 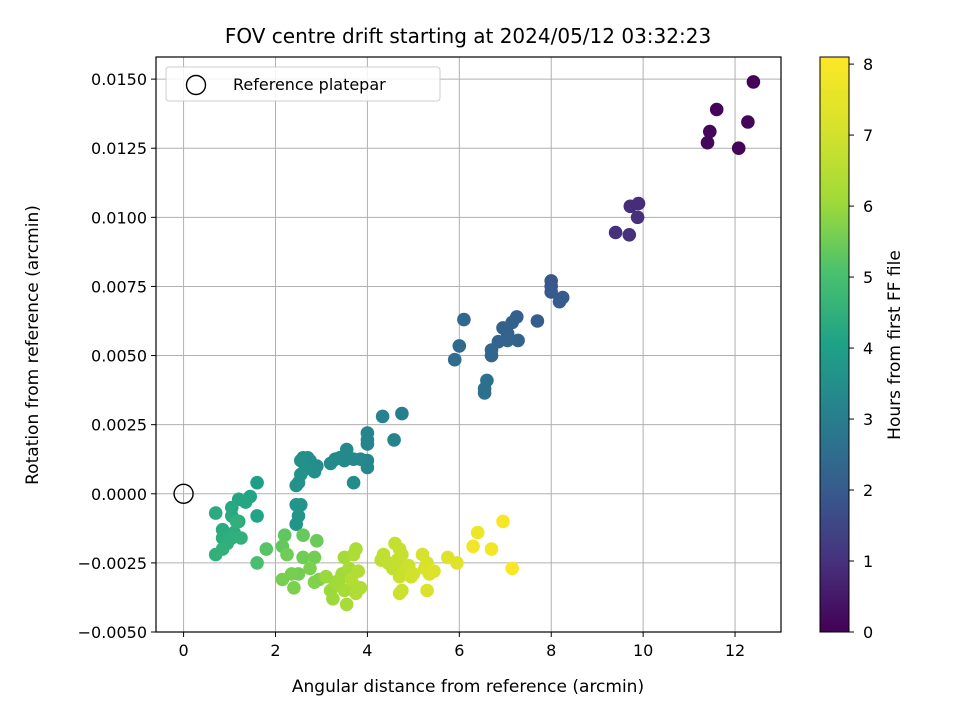 I want to click on colorbar-gradient, so click(x=834, y=344).